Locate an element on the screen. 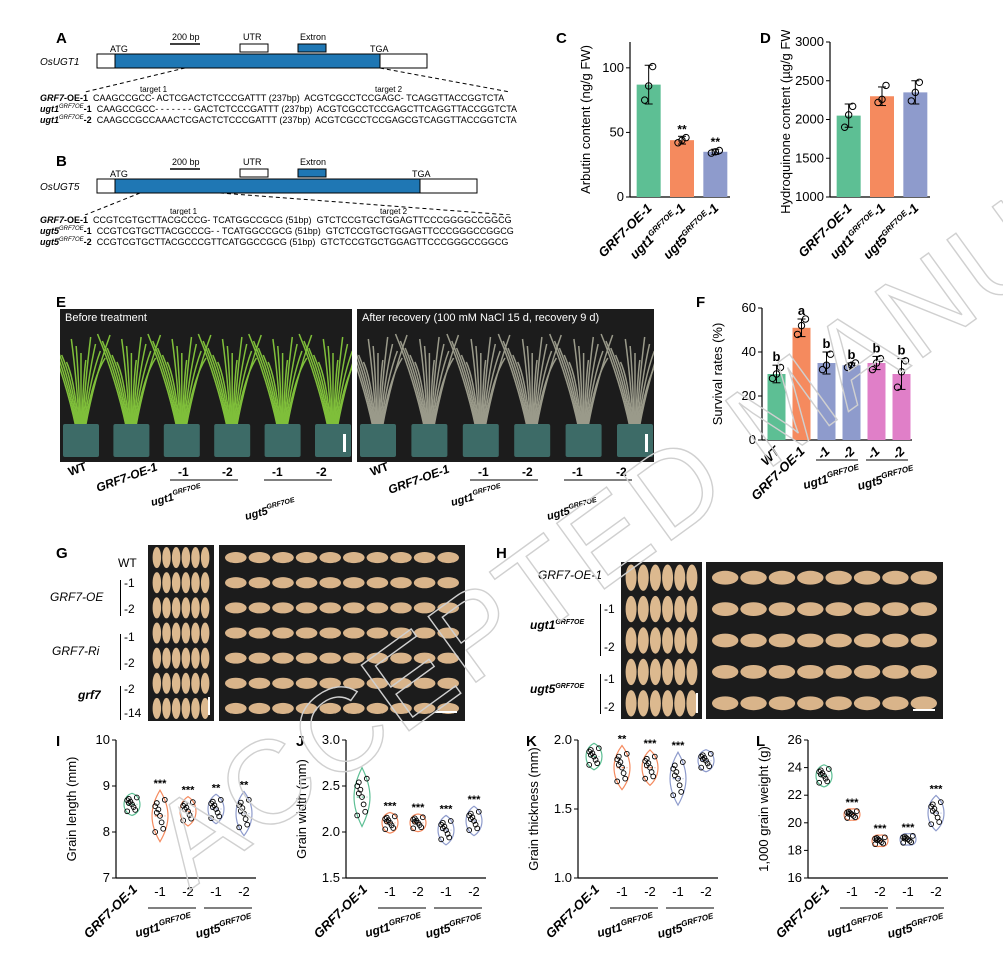  y-tick-label: 1.0 is located at coordinates (563, 877).